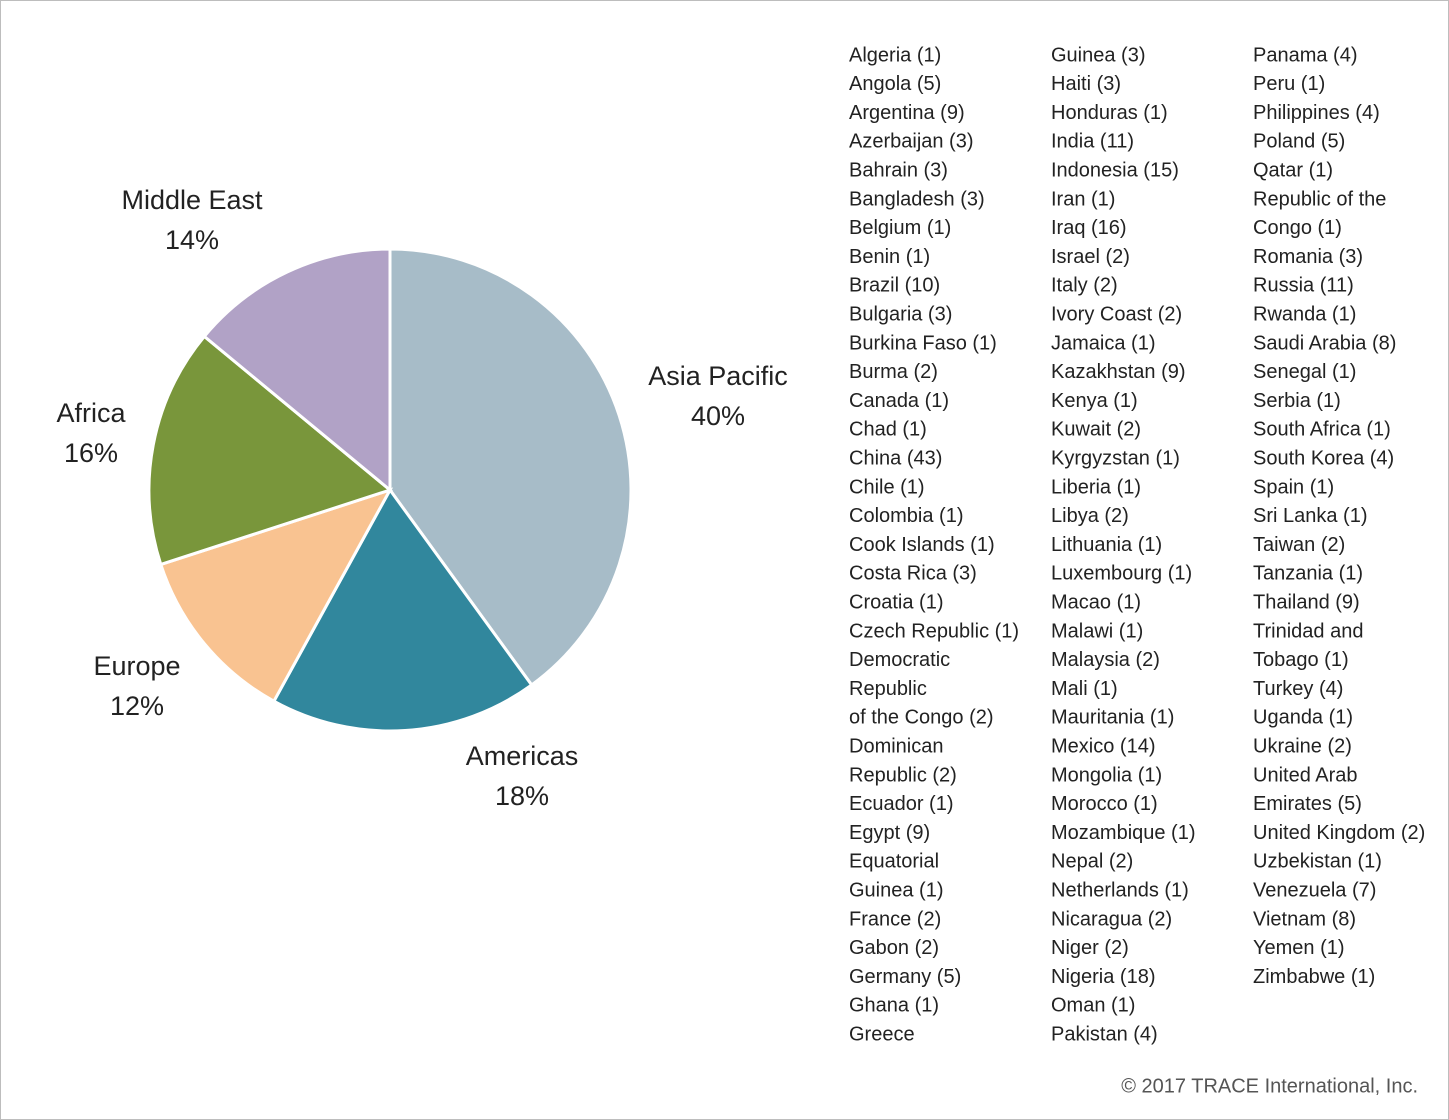 The width and height of the screenshot is (1449, 1120). What do you see at coordinates (1304, 372) in the screenshot?
I see `country-entry: Senegal (1)` at bounding box center [1304, 372].